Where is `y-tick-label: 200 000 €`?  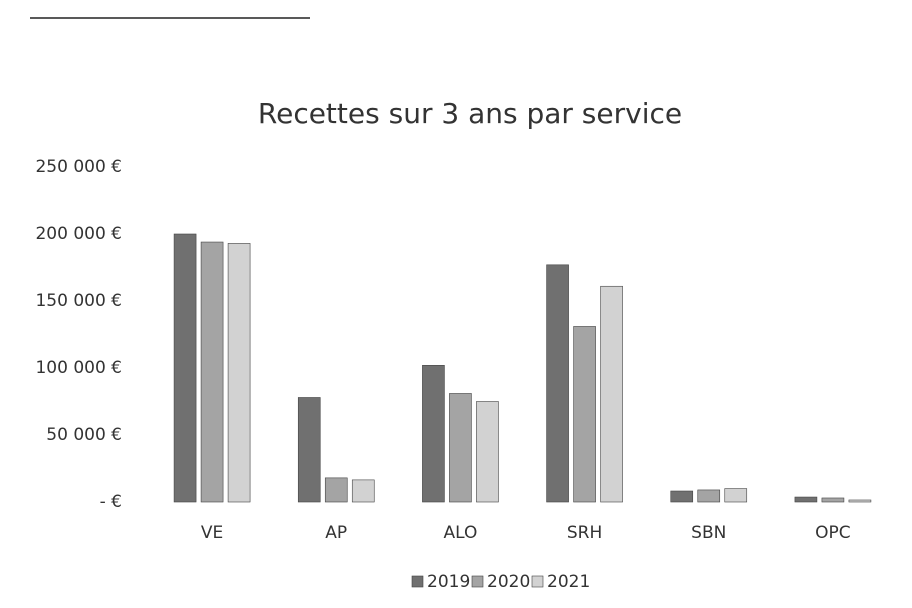 y-tick-label: 200 000 € is located at coordinates (78, 234).